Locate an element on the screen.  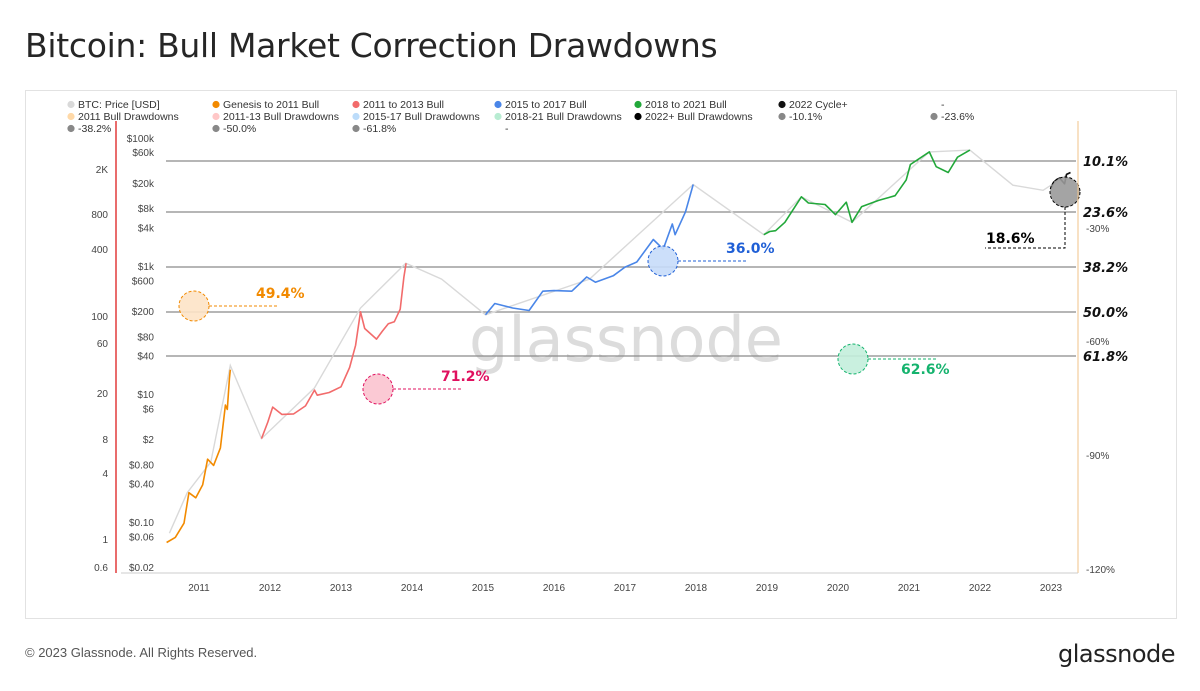
level-label: 50.0% is located at coordinates (1105, 313).